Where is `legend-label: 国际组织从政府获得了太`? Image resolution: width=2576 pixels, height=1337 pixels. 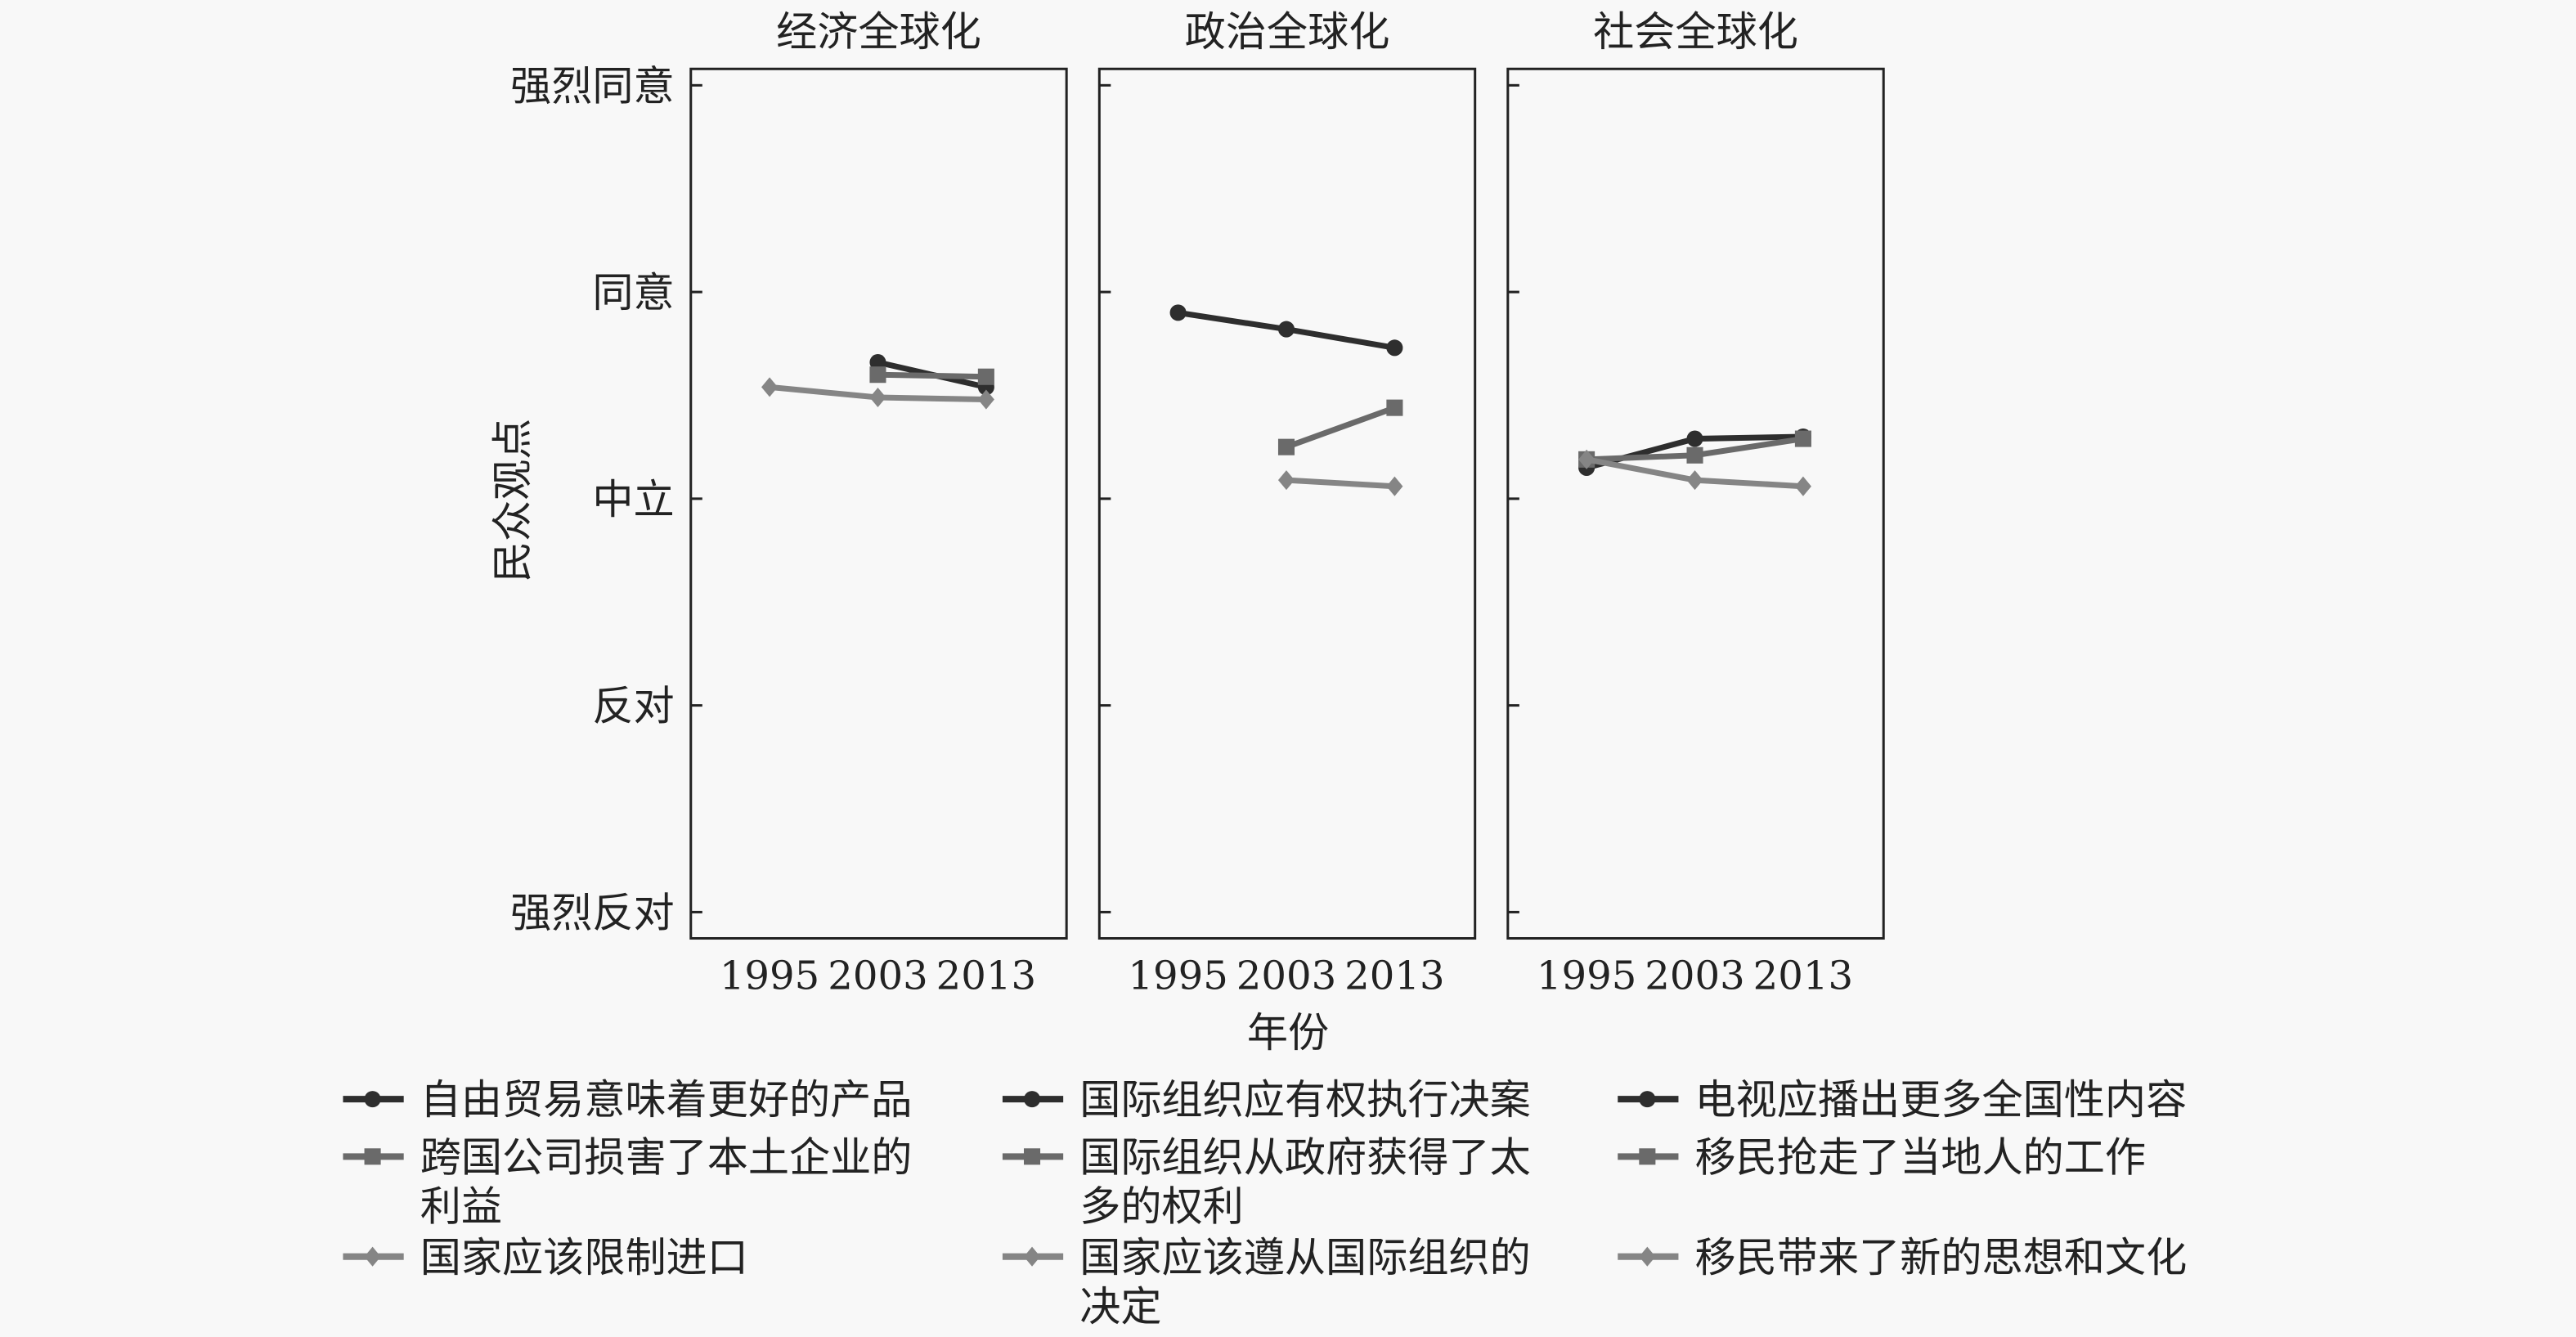
legend-label: 国际组织从政府获得了太 is located at coordinates (1305, 1157).